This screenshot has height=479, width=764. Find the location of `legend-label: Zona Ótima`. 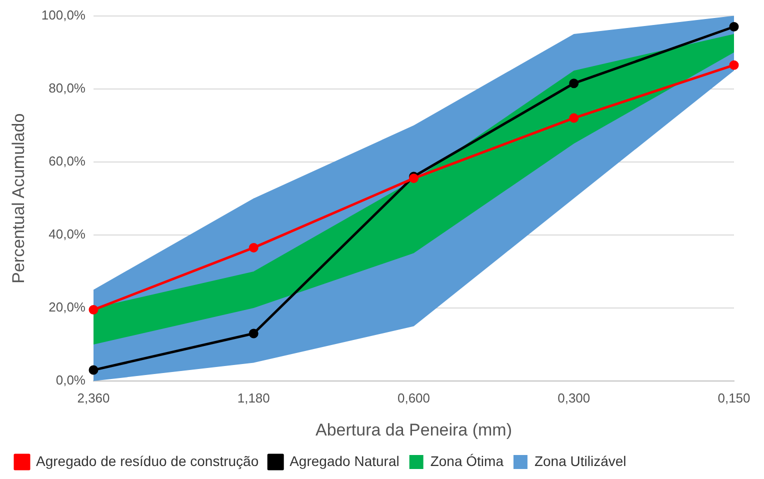

legend-label: Zona Ótima is located at coordinates (467, 460).